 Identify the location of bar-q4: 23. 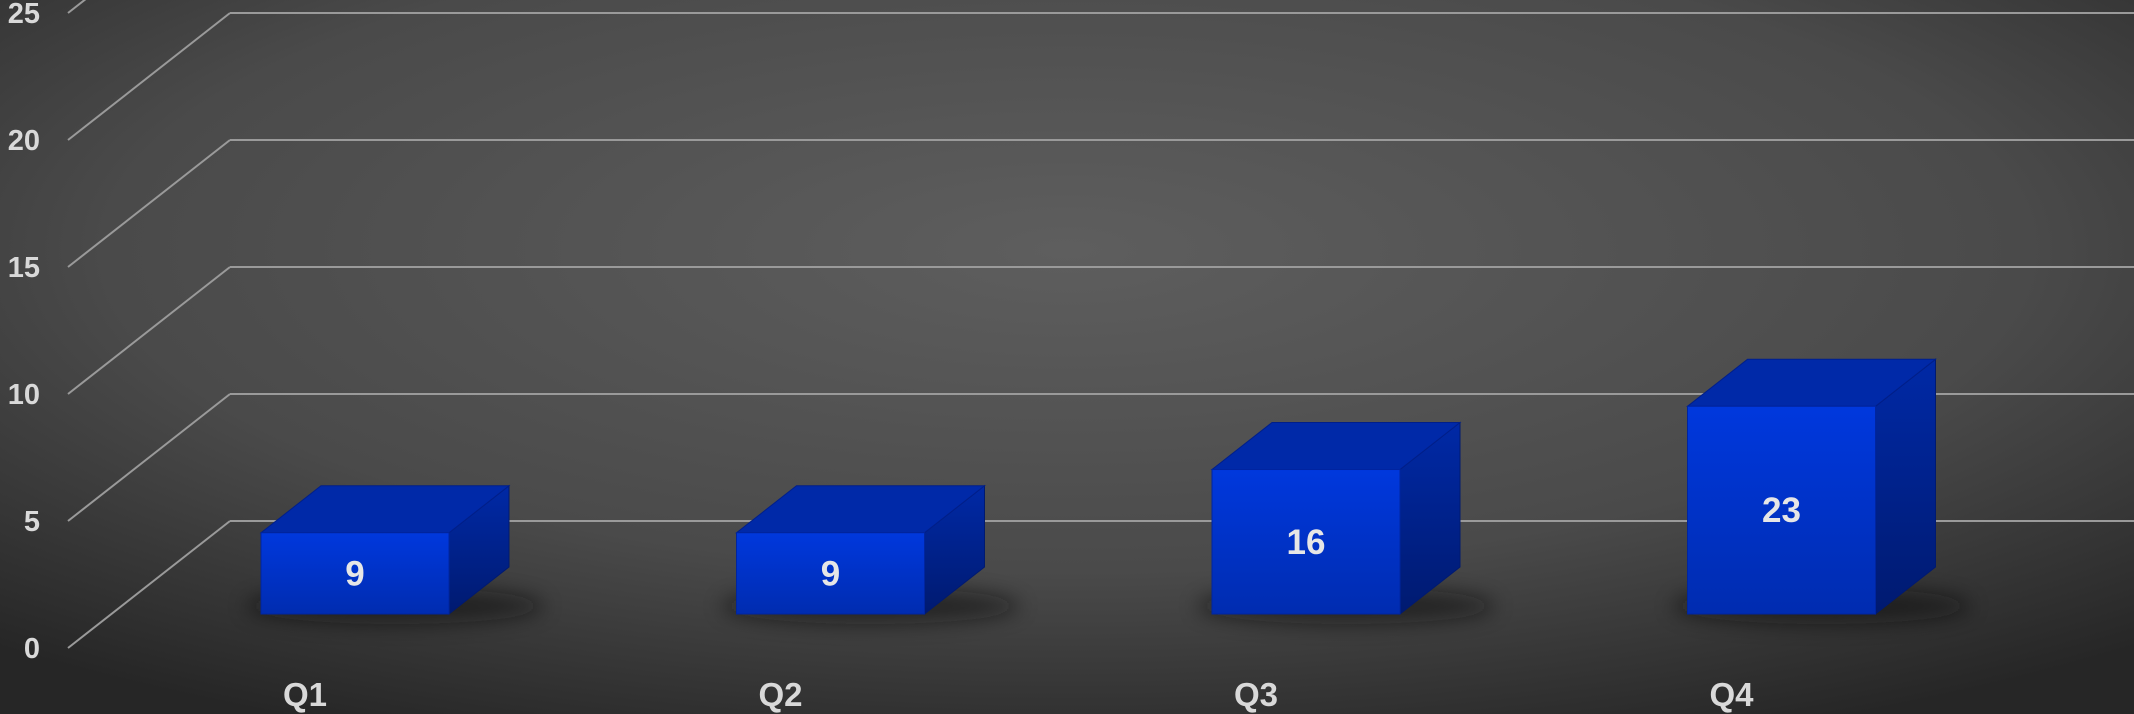
(1821, 491).